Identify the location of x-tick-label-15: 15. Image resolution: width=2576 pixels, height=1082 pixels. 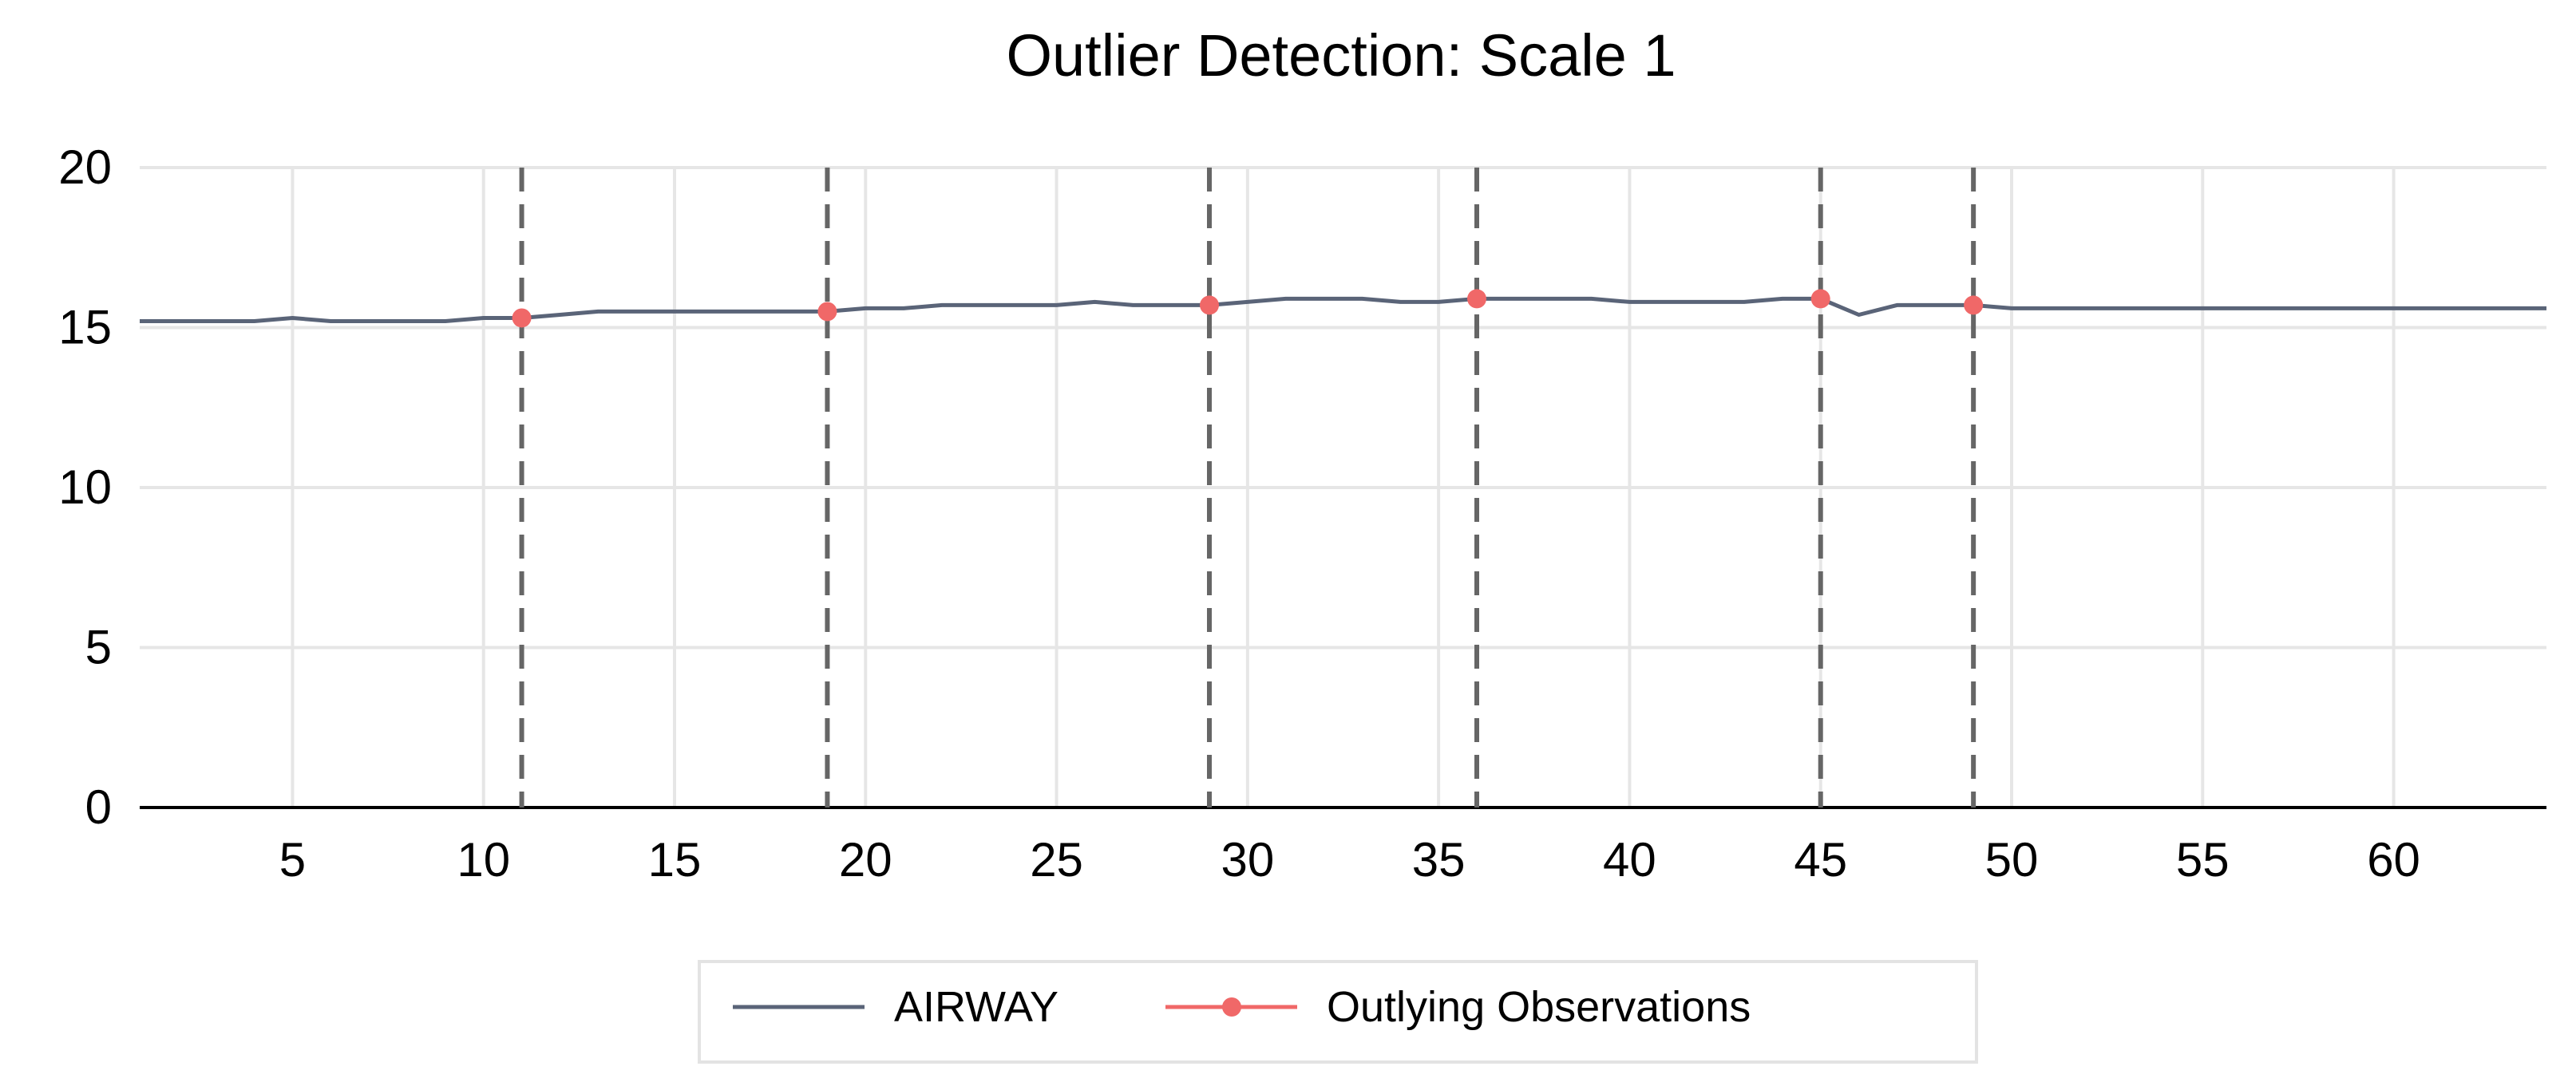
(675, 860).